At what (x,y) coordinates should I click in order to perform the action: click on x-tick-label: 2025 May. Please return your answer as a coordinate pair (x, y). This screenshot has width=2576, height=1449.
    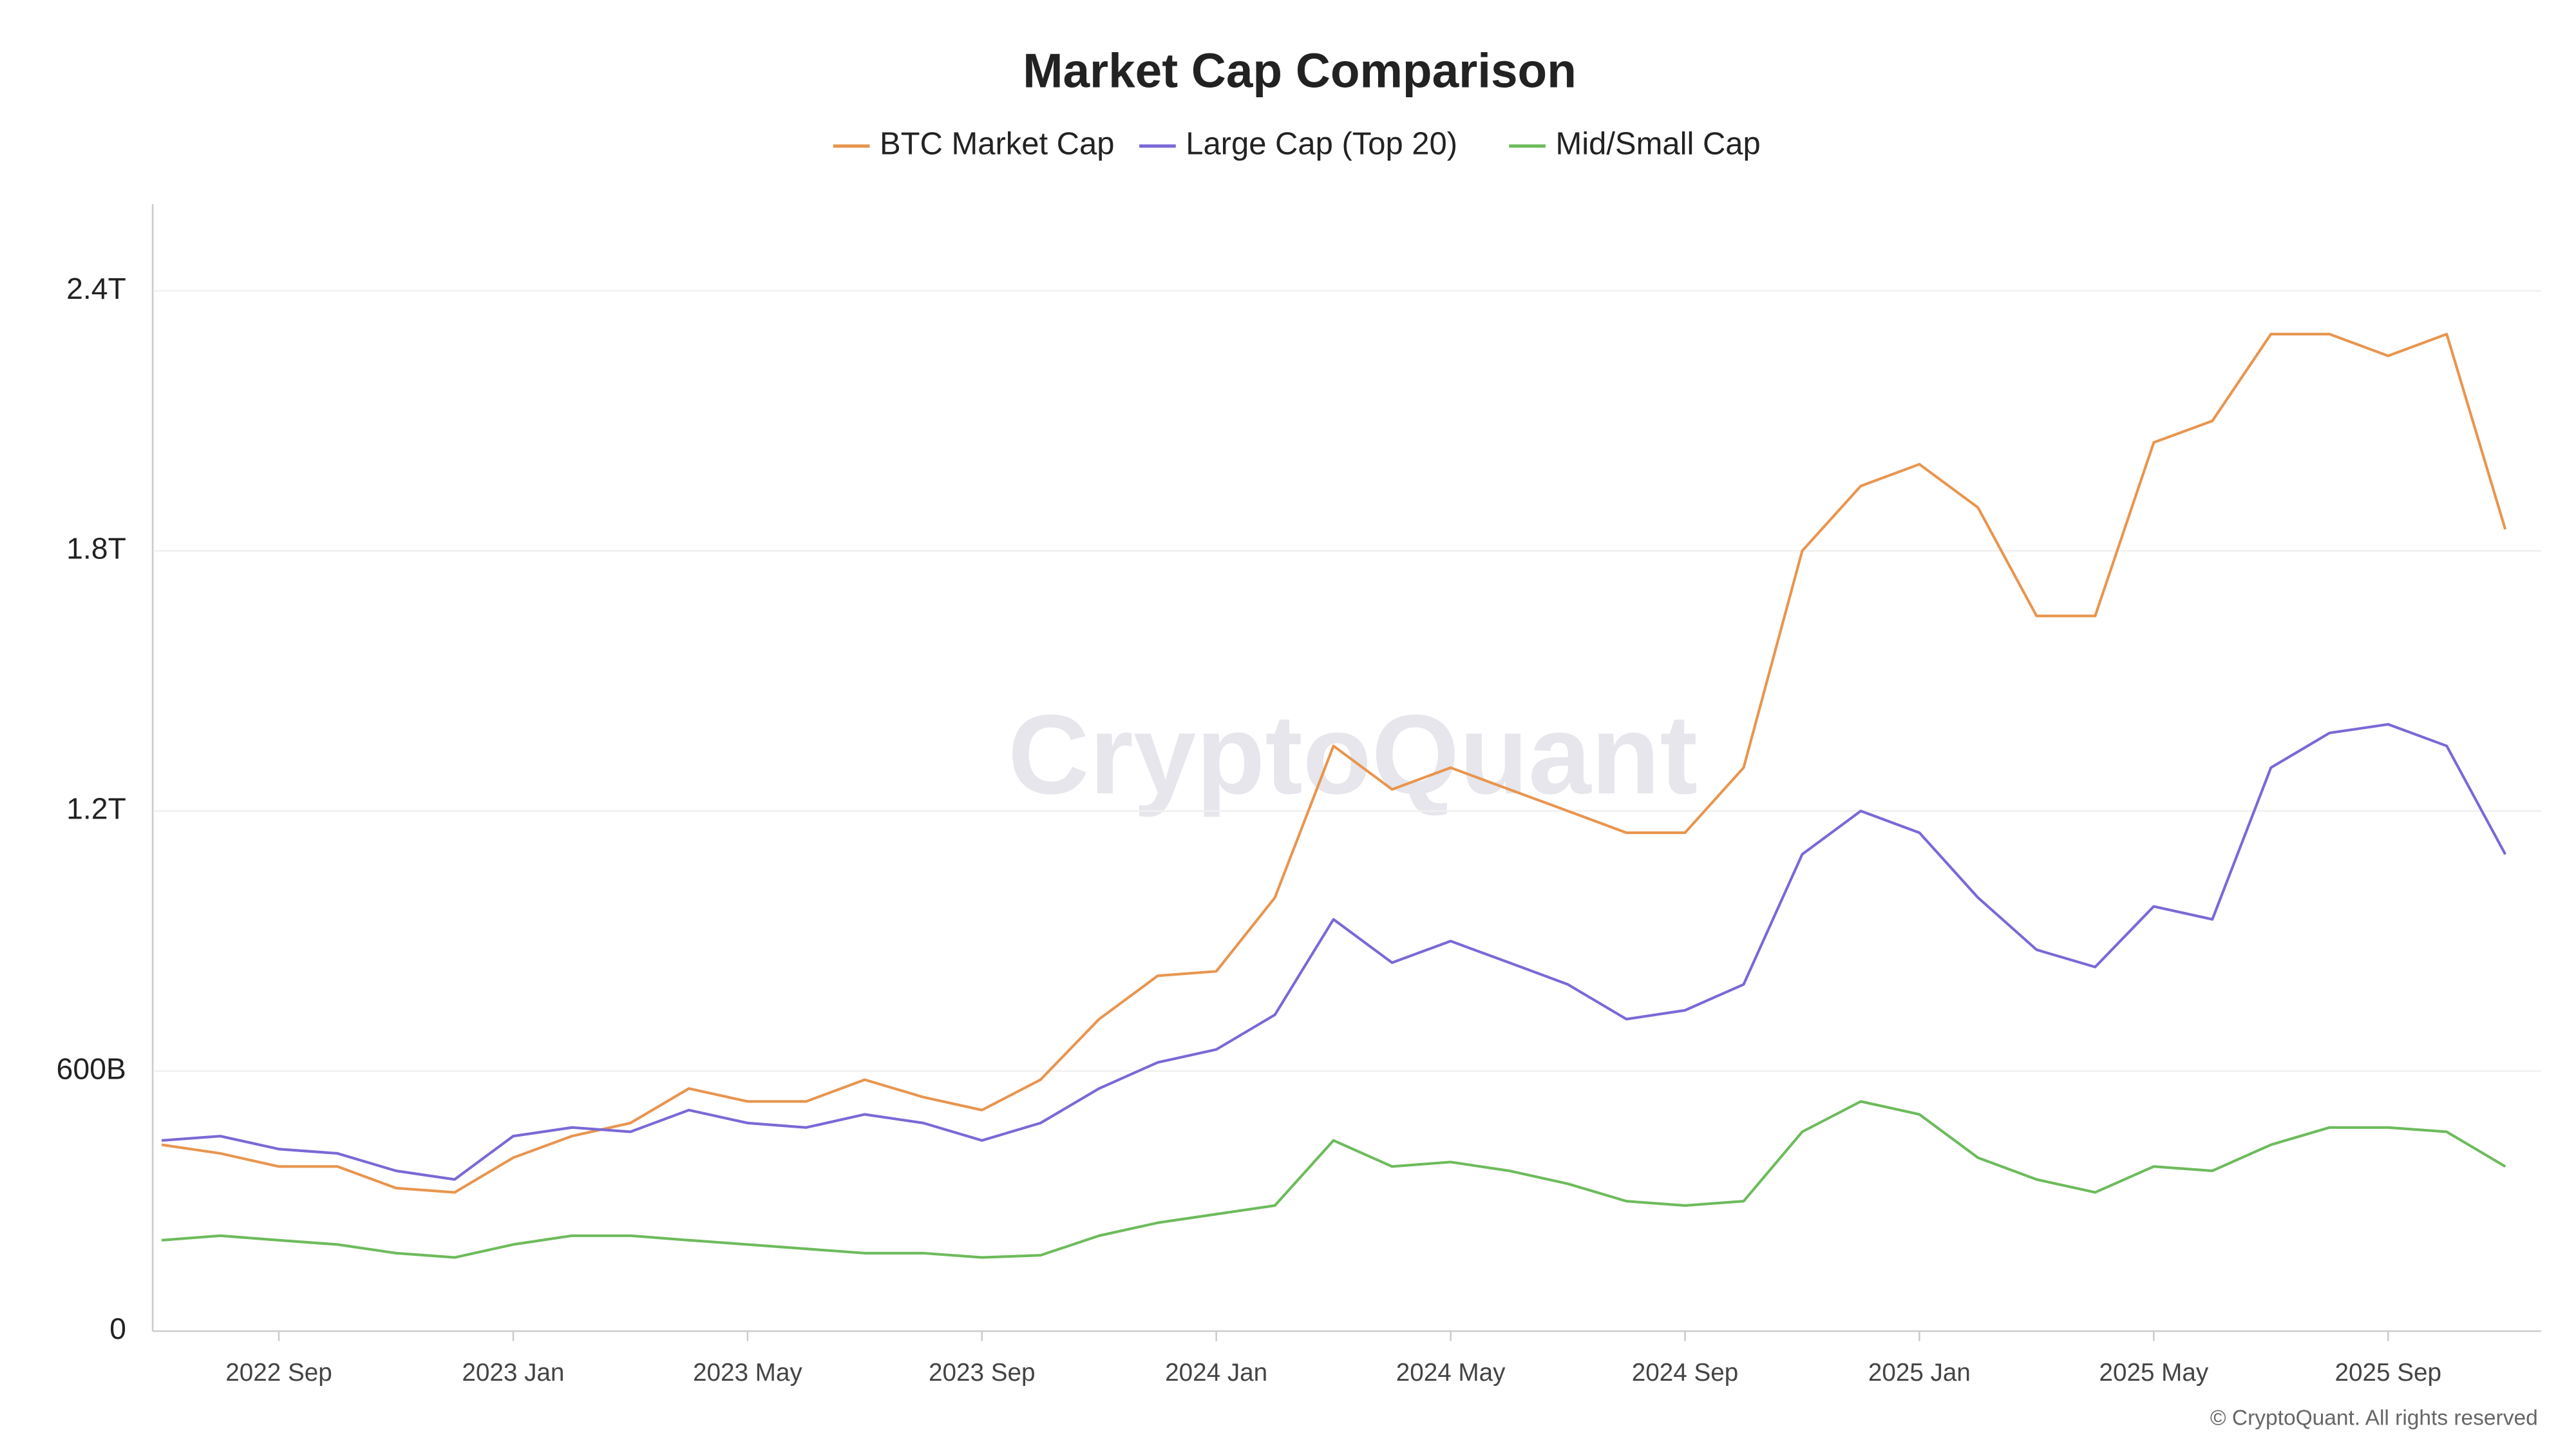
    Looking at the image, I should click on (2153, 1373).